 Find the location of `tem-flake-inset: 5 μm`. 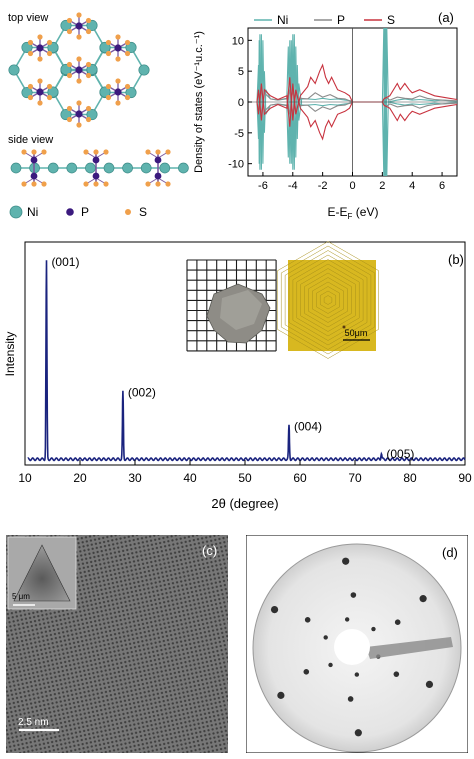

tem-flake-inset: 5 μm is located at coordinates (42, 573).